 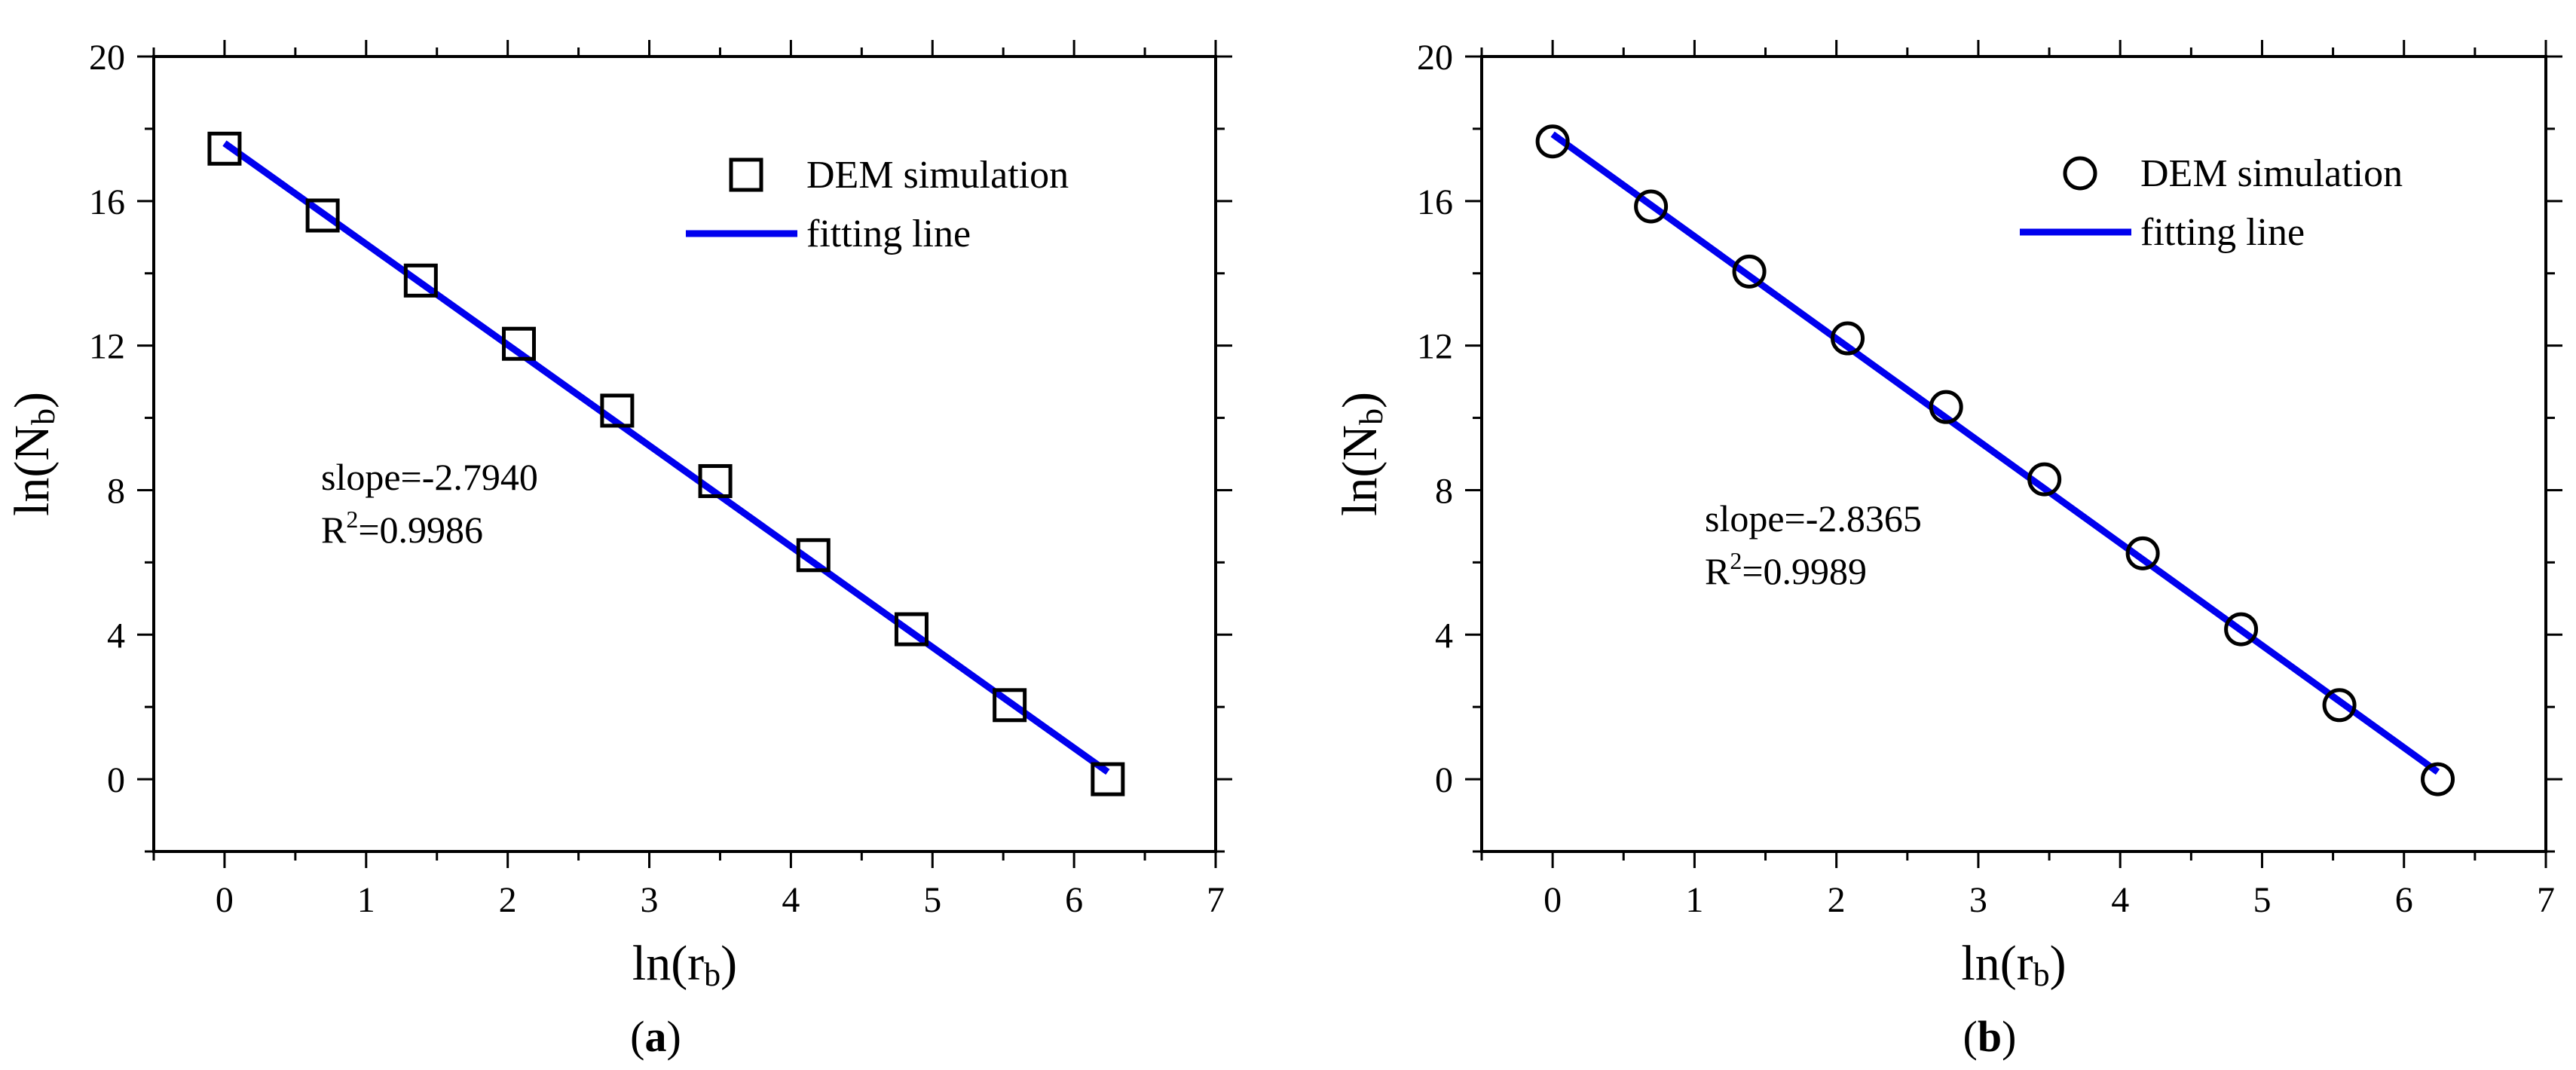 I want to click on legend-circle-icon, so click(x=2080, y=173).